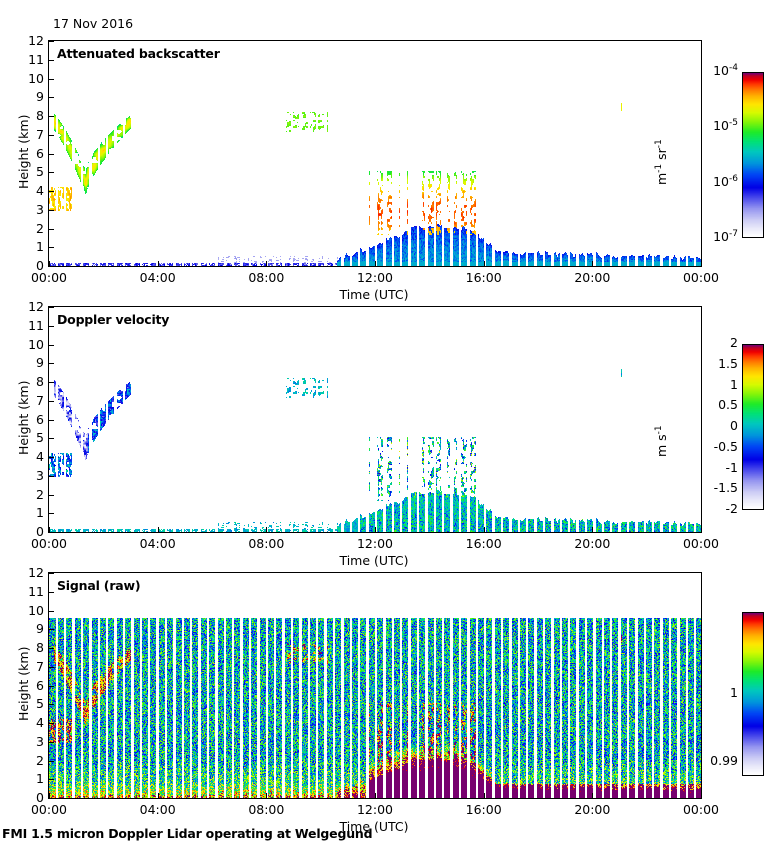  What do you see at coordinates (113, 319) in the screenshot?
I see `panel-title-doppler-velocity: Doppler velocity` at bounding box center [113, 319].